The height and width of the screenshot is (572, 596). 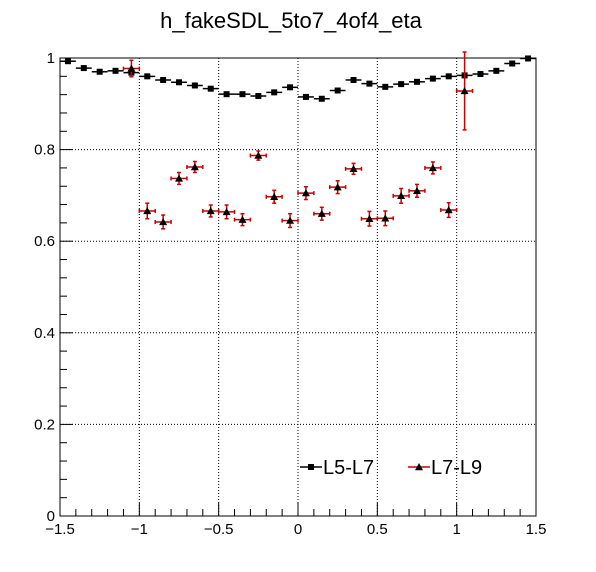 I want to click on x-tick-label: −0.5, so click(x=219, y=529).